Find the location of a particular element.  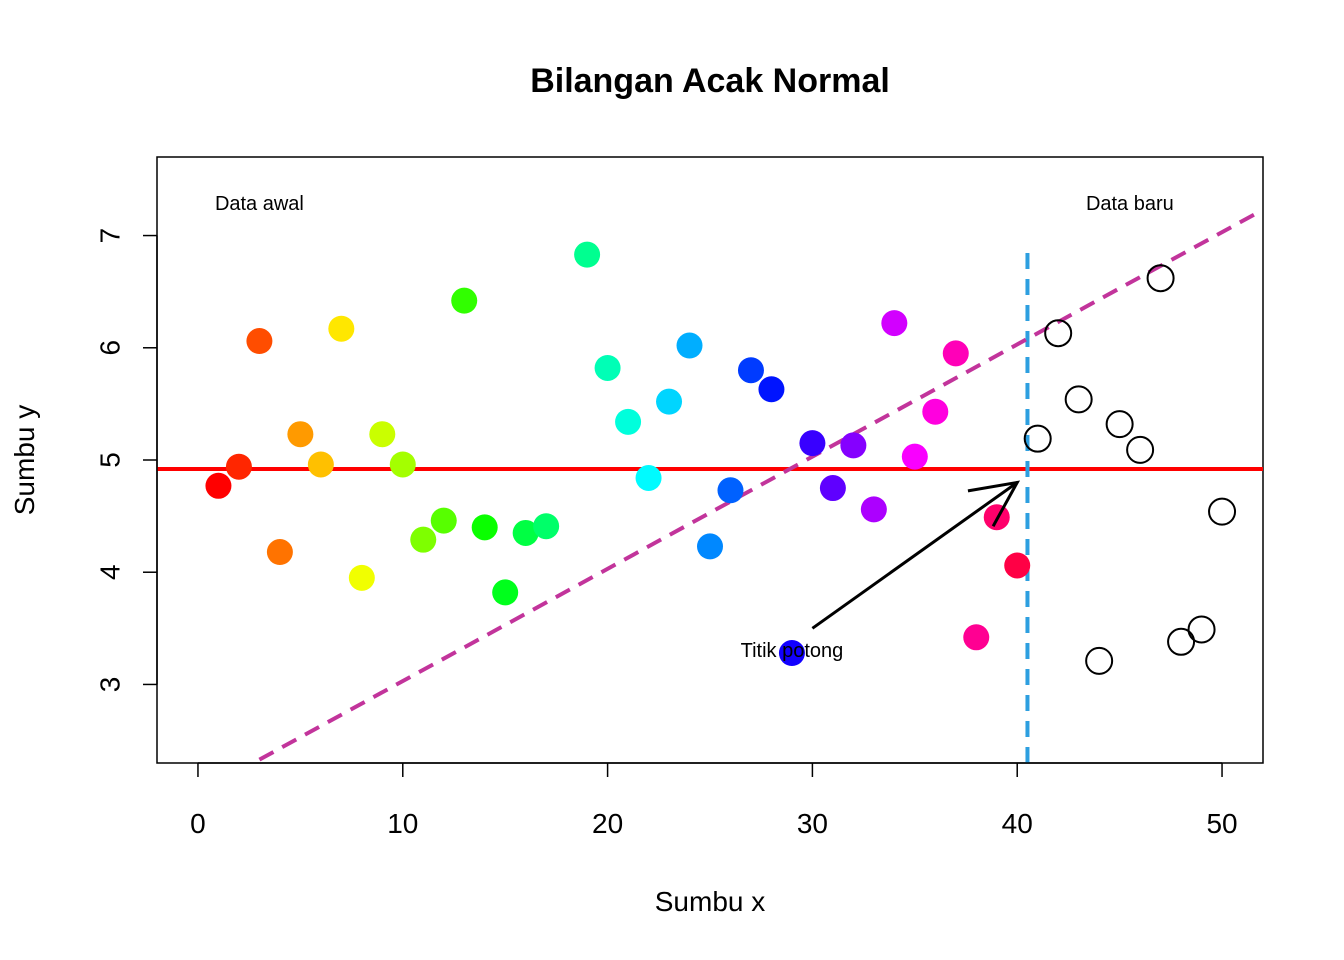

x-axis-label: Sumbu x is located at coordinates (710, 901).